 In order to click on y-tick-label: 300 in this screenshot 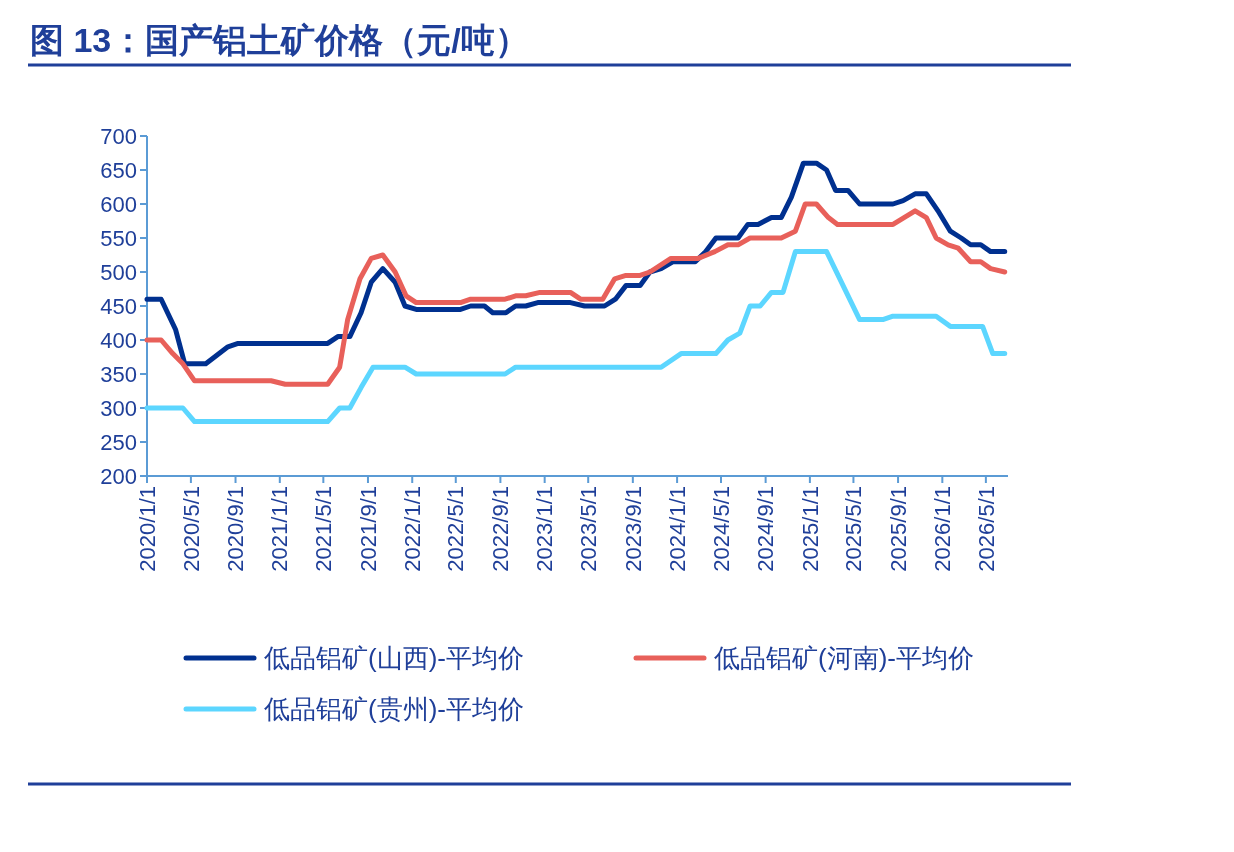, I will do `click(118, 408)`.